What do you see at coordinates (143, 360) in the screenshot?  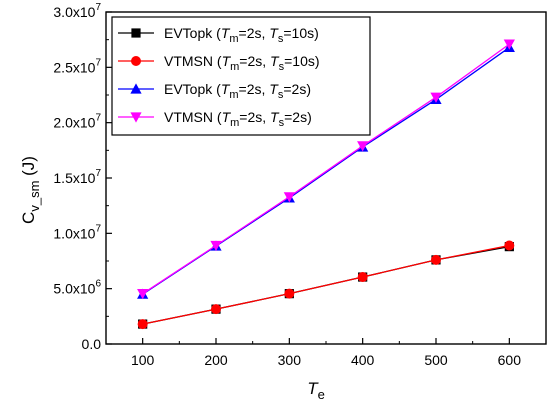 I see `x-tick-label: 100` at bounding box center [143, 360].